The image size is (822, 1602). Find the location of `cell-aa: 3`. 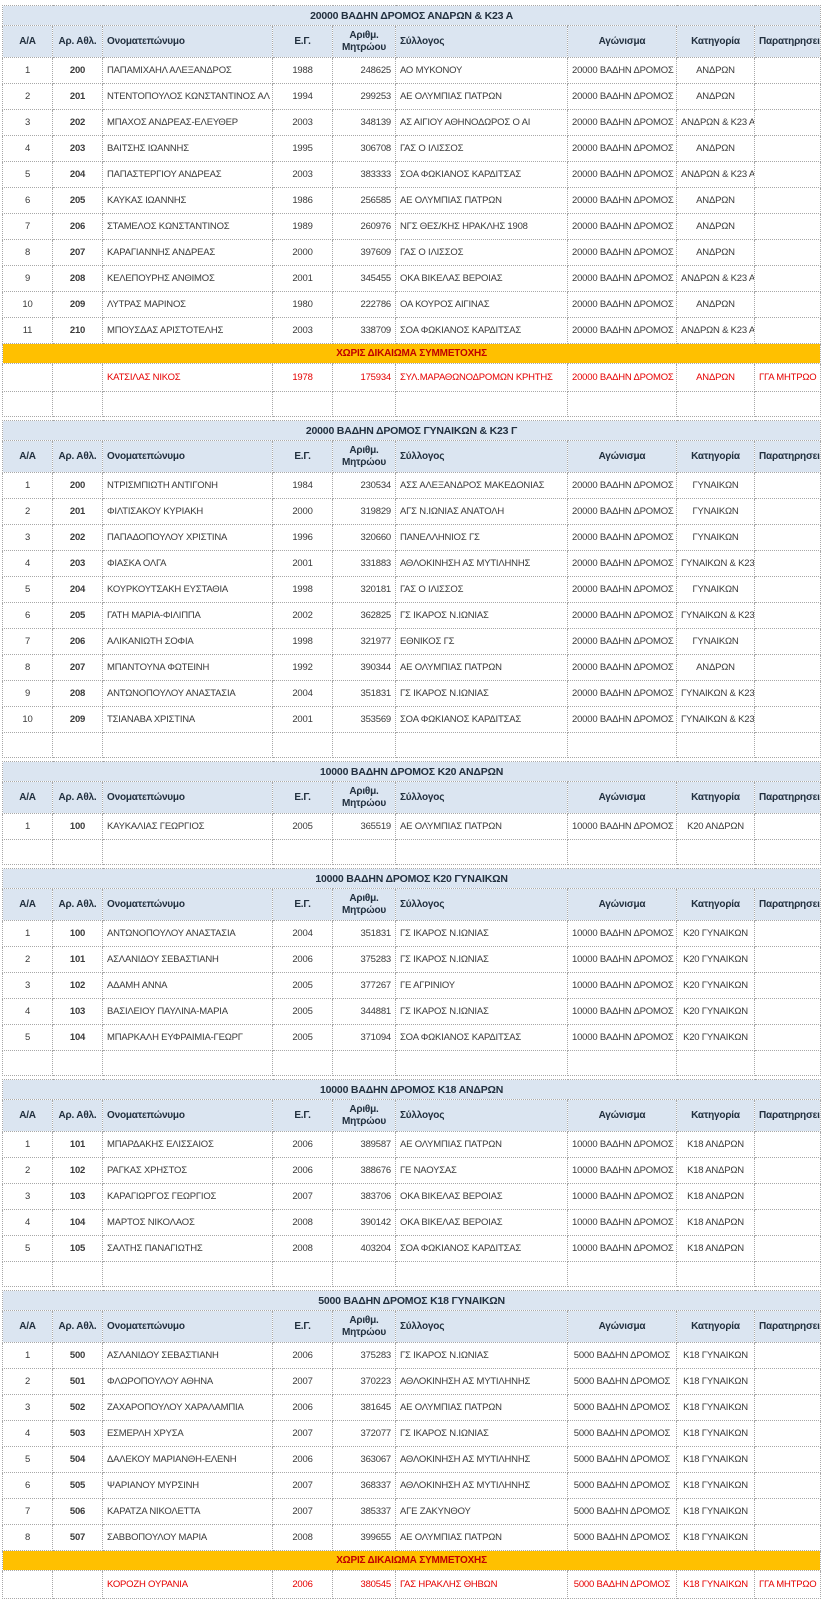

cell-aa: 3 is located at coordinates (27, 985).